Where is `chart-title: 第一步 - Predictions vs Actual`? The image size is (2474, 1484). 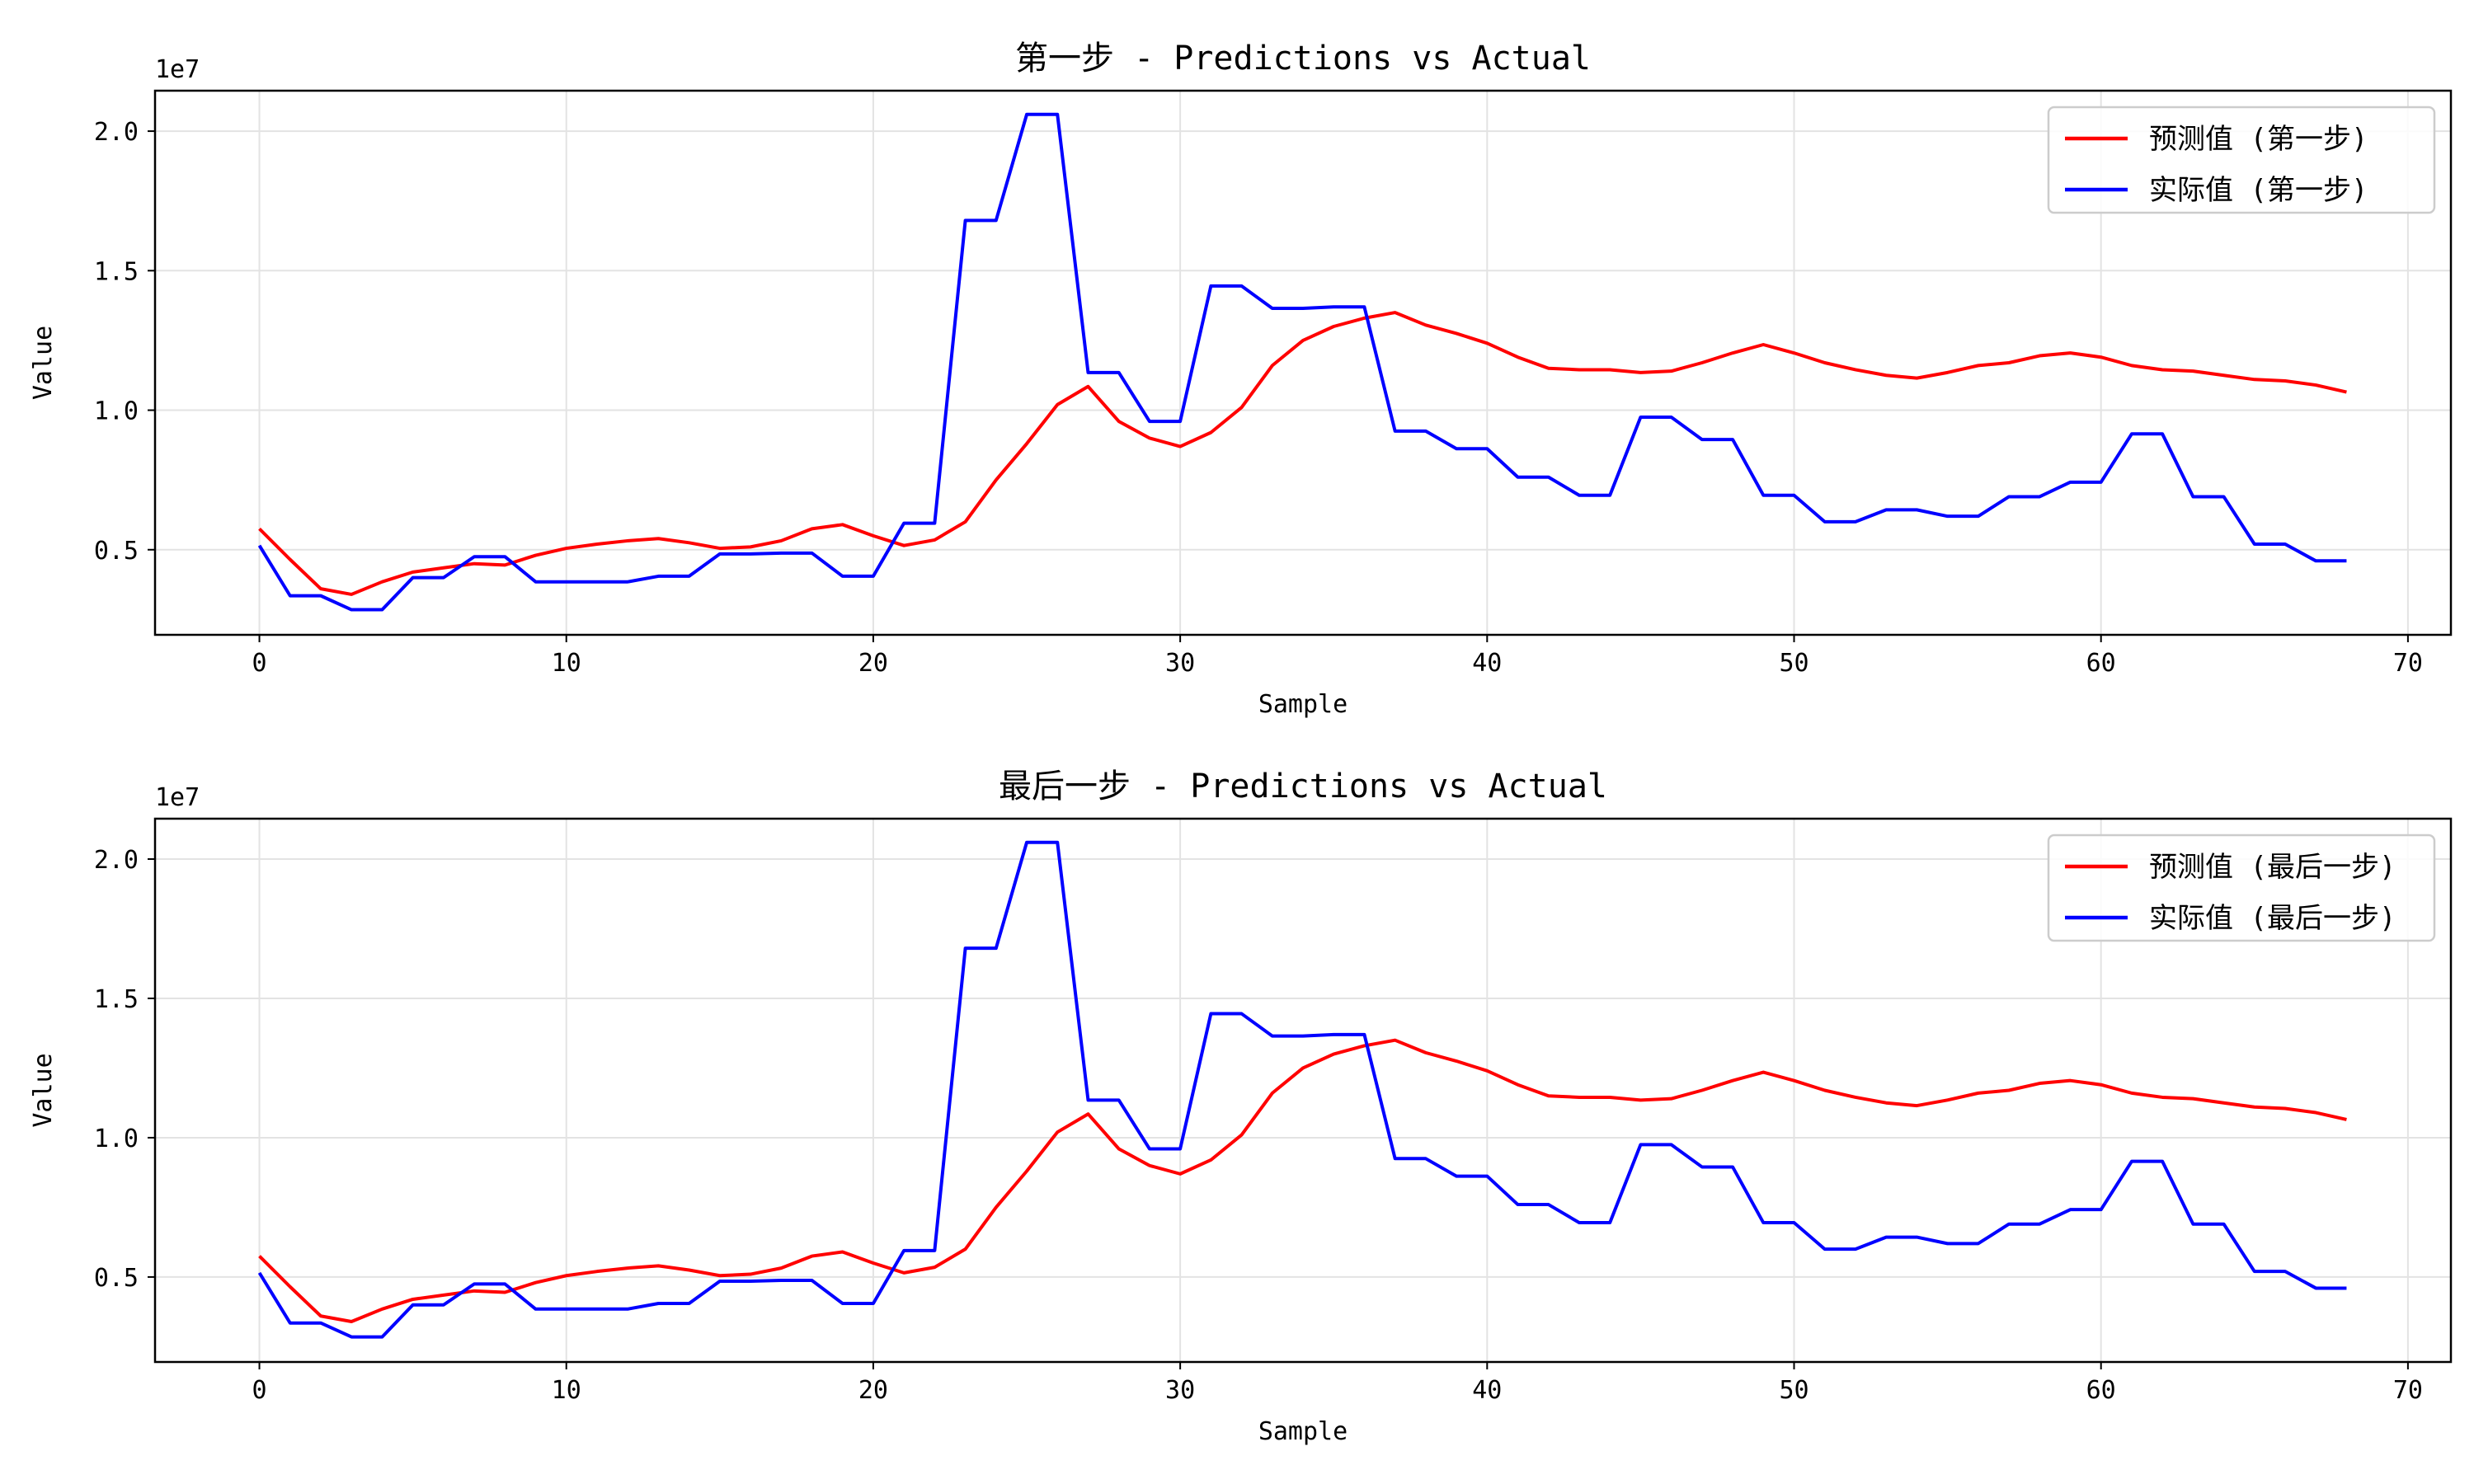
chart-title: 第一步 - Predictions vs Actual is located at coordinates (1303, 58).